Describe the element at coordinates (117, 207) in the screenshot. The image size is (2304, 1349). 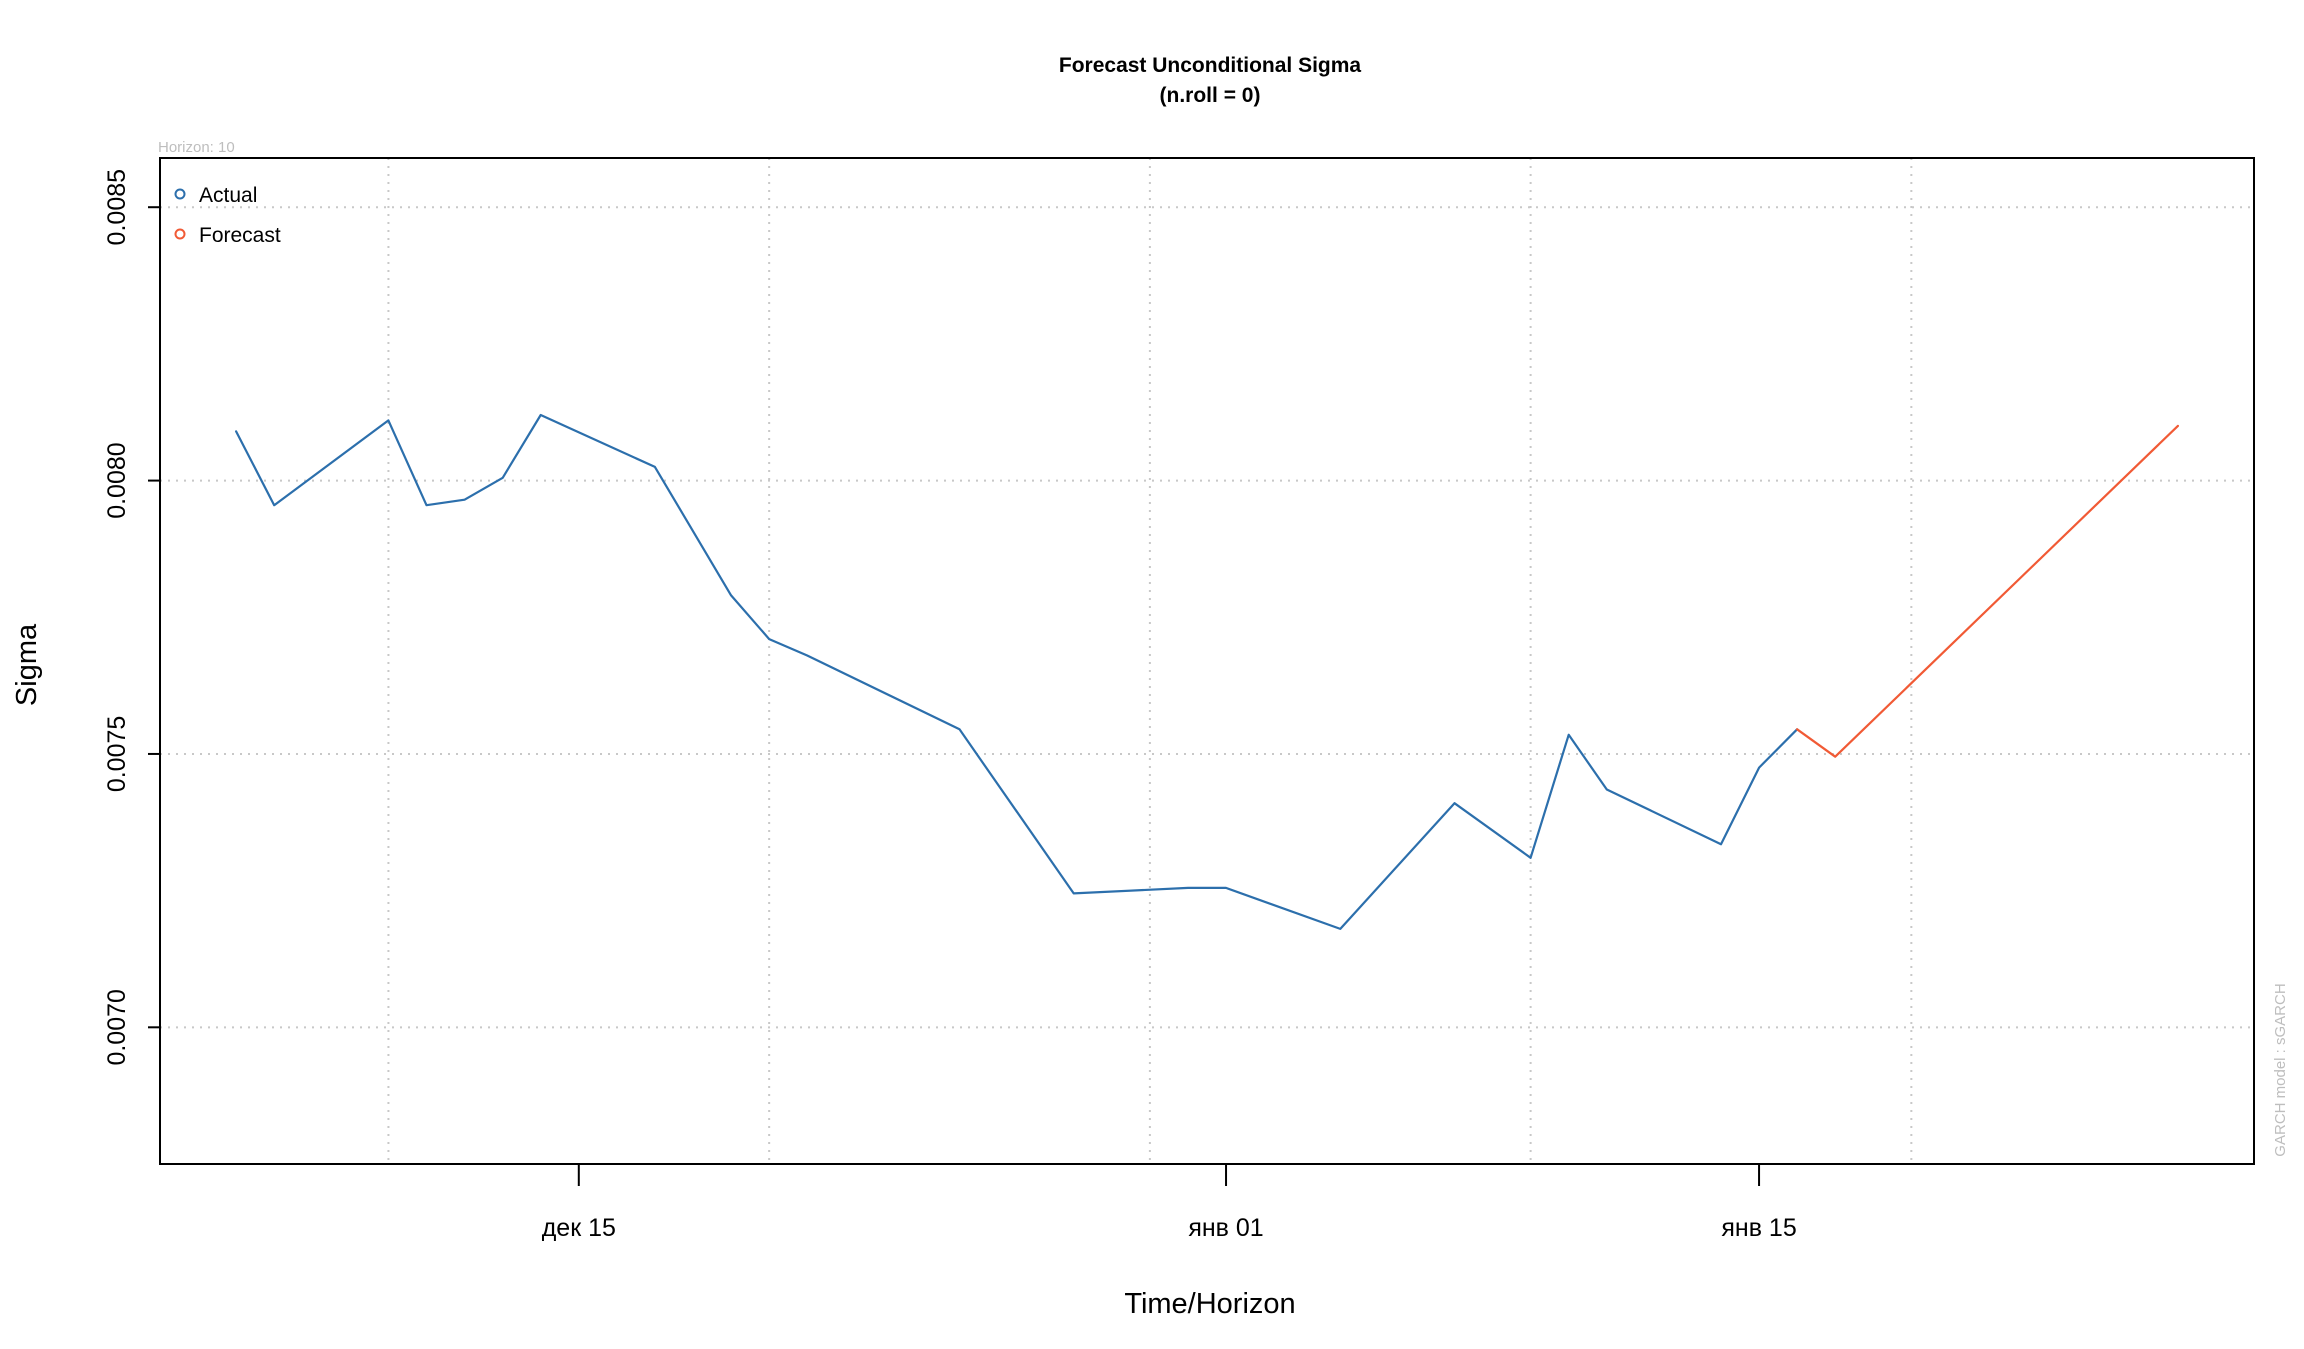
I see `y-tick-label: 0.0085` at that location.